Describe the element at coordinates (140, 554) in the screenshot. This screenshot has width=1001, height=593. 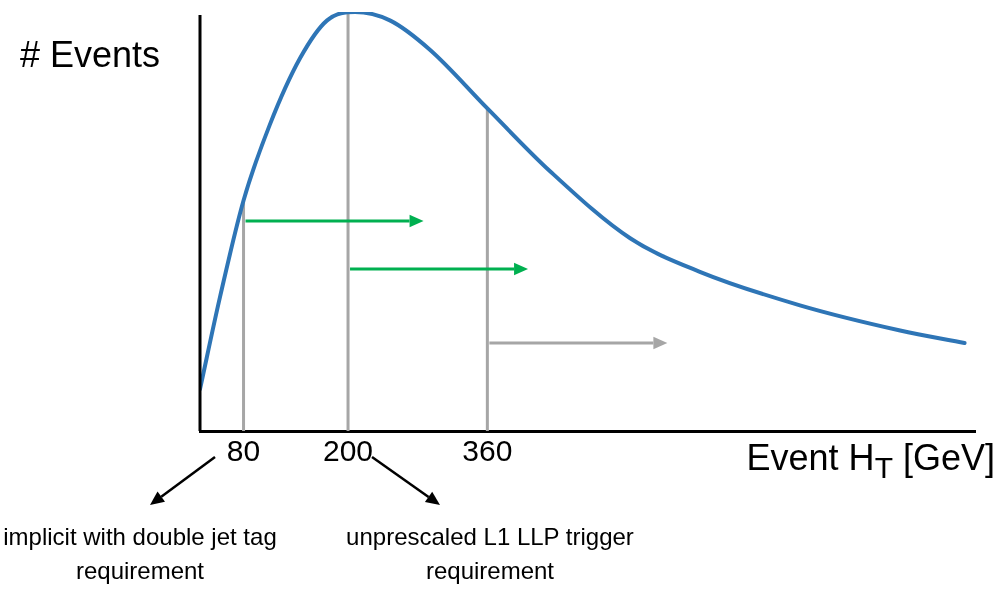
I see `text: implicit with double jet tag requirement` at that location.